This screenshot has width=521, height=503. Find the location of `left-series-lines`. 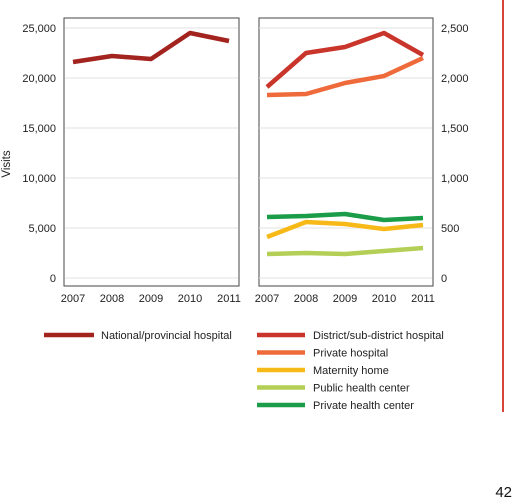

left-series-lines is located at coordinates (151, 47).